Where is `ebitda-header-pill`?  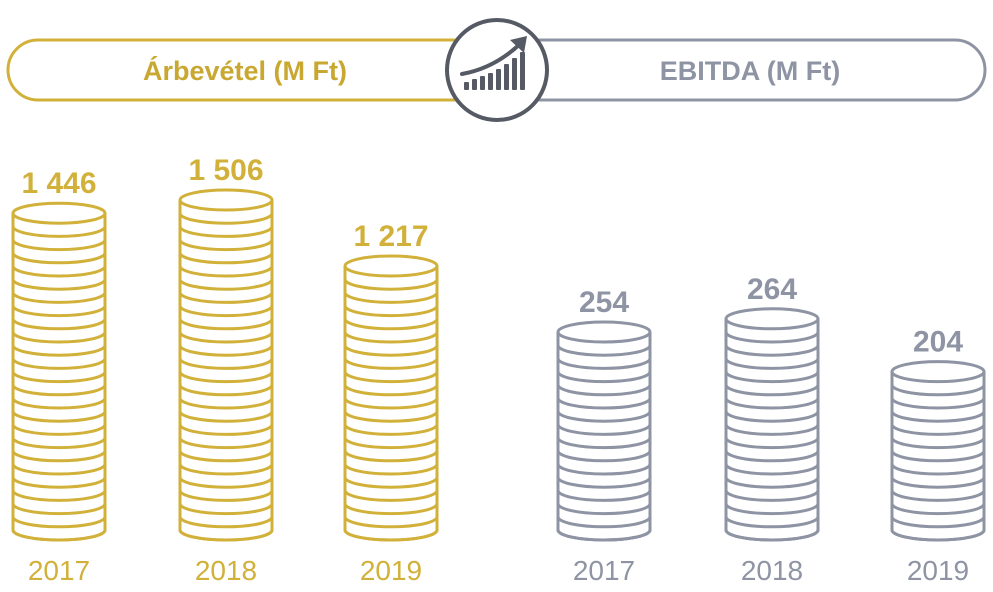
ebitda-header-pill is located at coordinates (755, 70).